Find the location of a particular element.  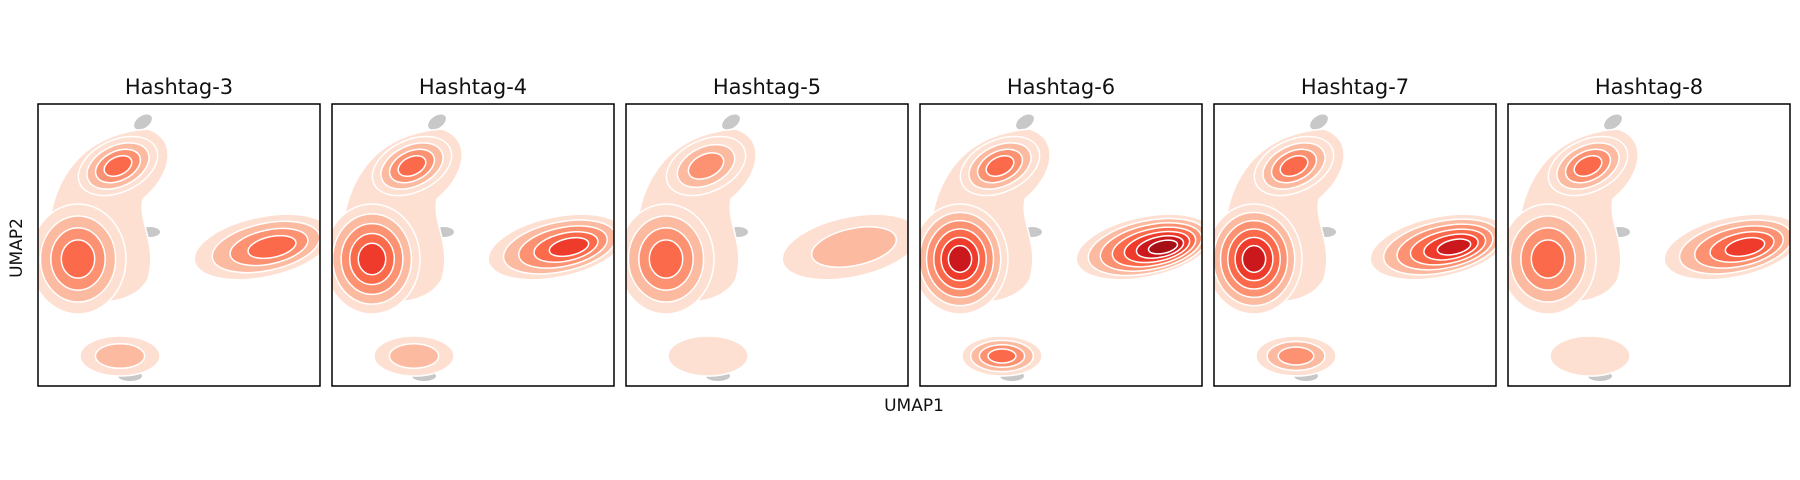

panel-5: Hashtag-7 is located at coordinates (1355, 231).